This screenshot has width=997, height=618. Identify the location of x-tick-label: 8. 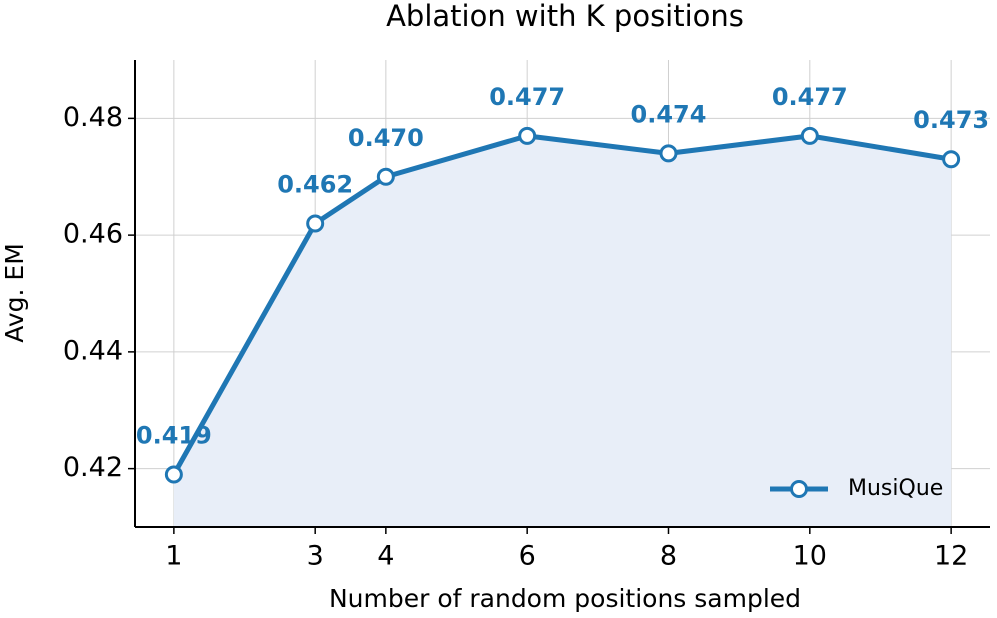
(668, 556).